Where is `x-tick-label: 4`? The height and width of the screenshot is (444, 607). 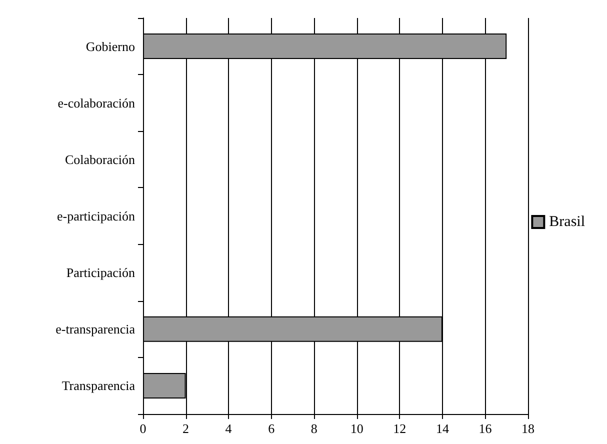
x-tick-label: 4 is located at coordinates (228, 428).